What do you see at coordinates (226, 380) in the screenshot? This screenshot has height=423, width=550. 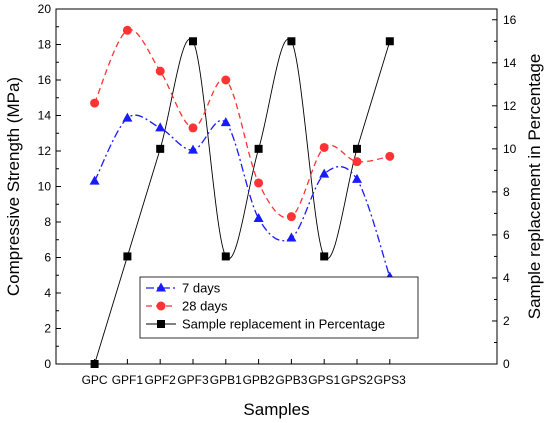 I see `x-tick-label: GPB1` at bounding box center [226, 380].